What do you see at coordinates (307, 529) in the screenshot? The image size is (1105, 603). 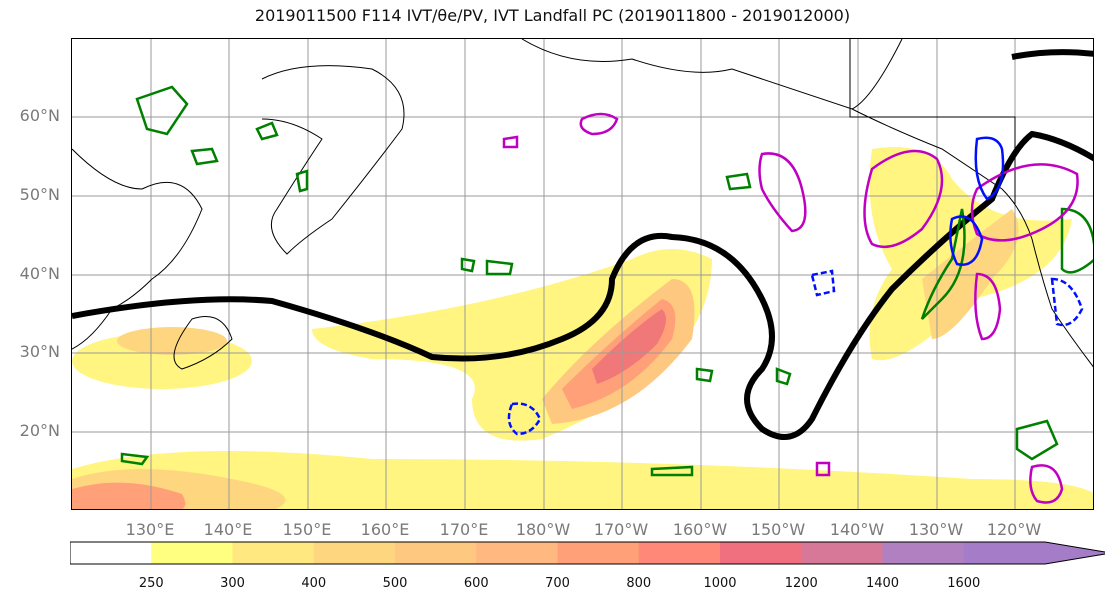 I see `lon-label-150e: 150°E` at bounding box center [307, 529].